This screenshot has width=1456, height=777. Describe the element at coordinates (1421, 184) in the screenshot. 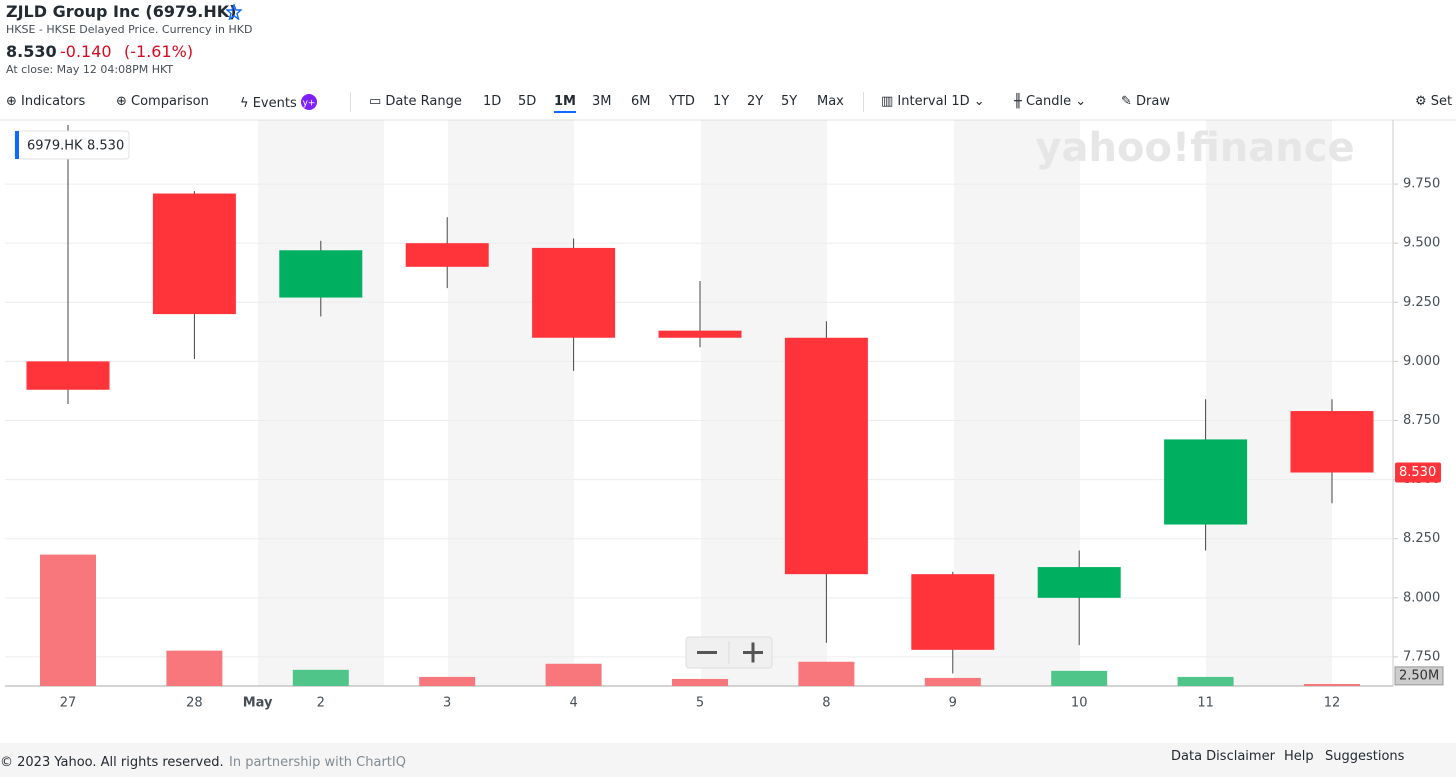

I see `y-tick-label: 9.750` at that location.